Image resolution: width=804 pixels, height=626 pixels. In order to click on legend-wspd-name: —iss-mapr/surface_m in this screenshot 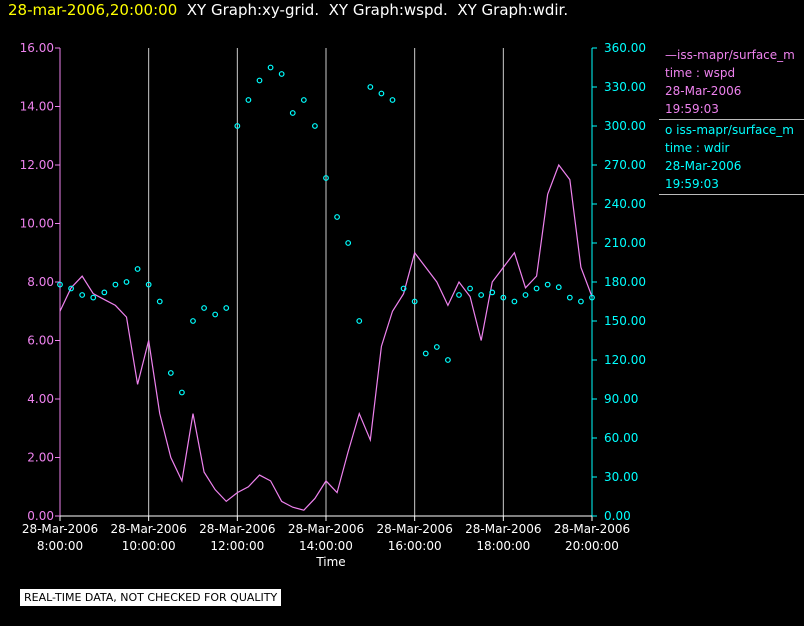, I will do `click(730, 55)`.